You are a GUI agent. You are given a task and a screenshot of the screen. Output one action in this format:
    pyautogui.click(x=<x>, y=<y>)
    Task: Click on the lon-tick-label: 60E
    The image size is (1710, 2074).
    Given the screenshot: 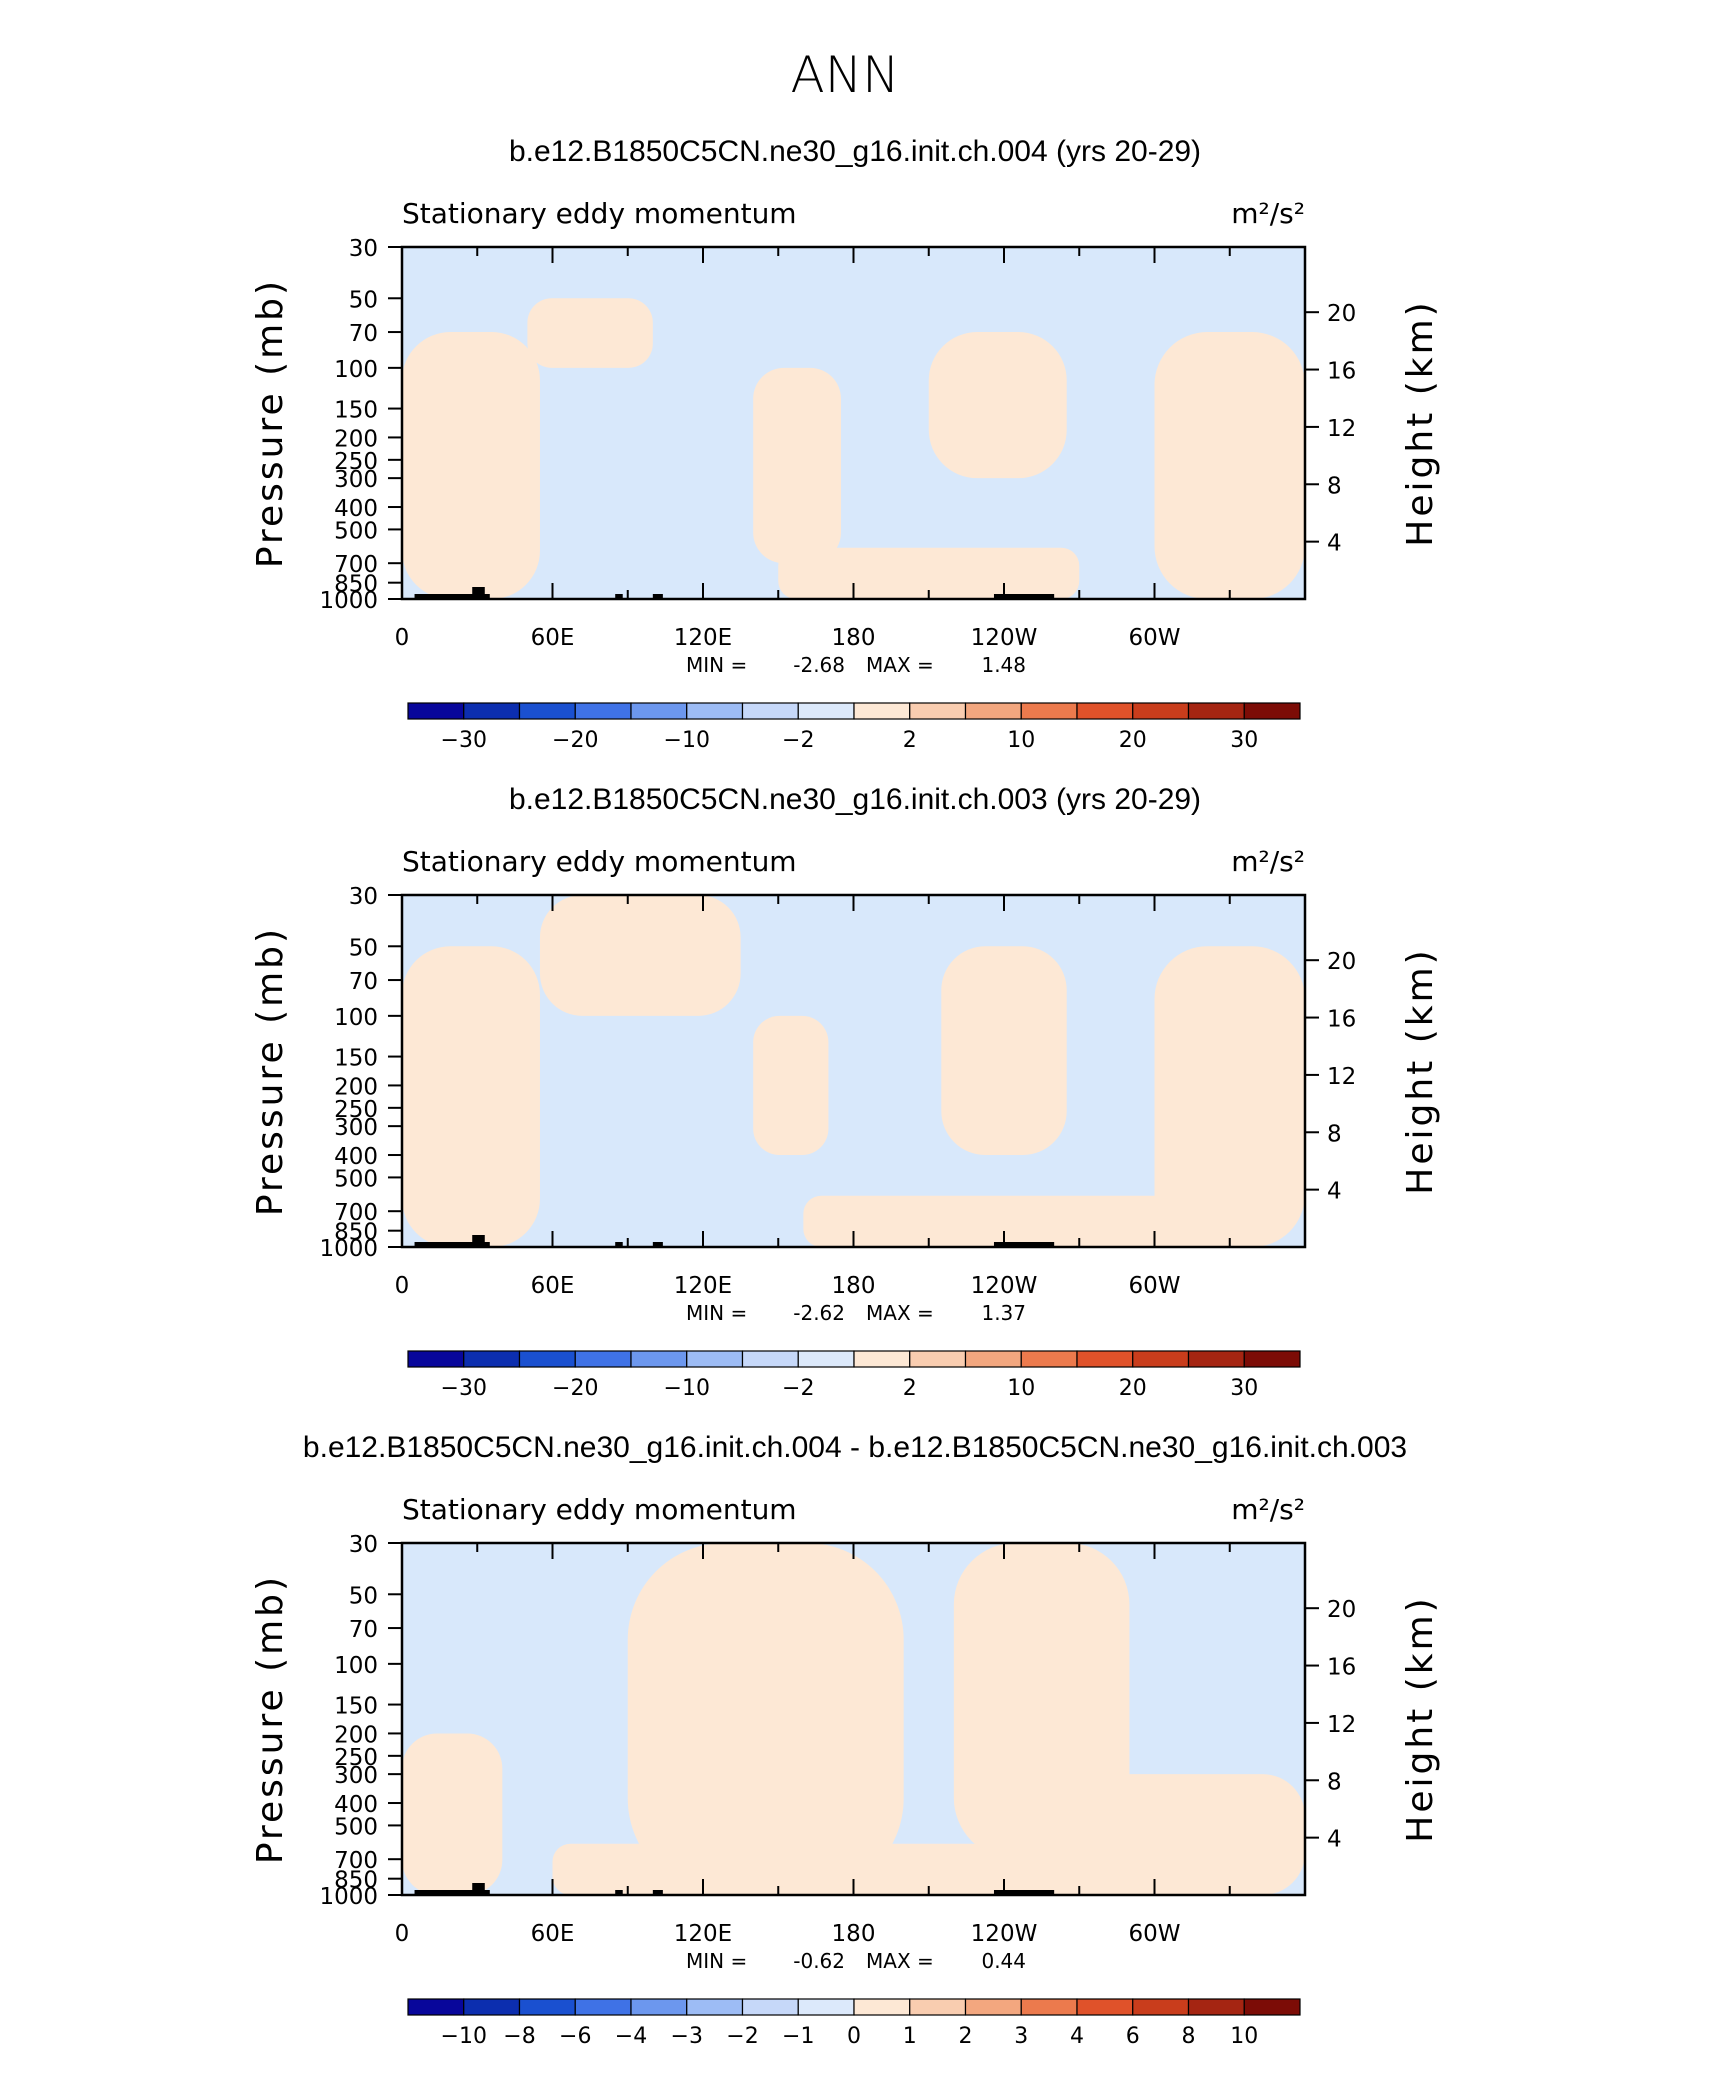 What is the action you would take?
    pyautogui.click(x=553, y=1286)
    